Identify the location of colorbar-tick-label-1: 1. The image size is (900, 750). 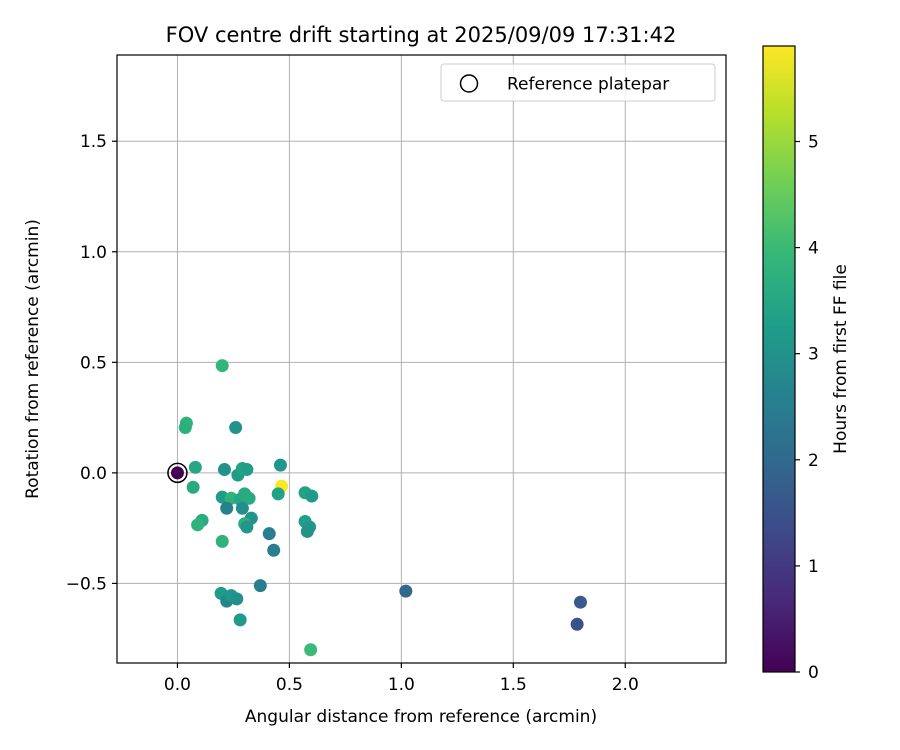
(813, 567).